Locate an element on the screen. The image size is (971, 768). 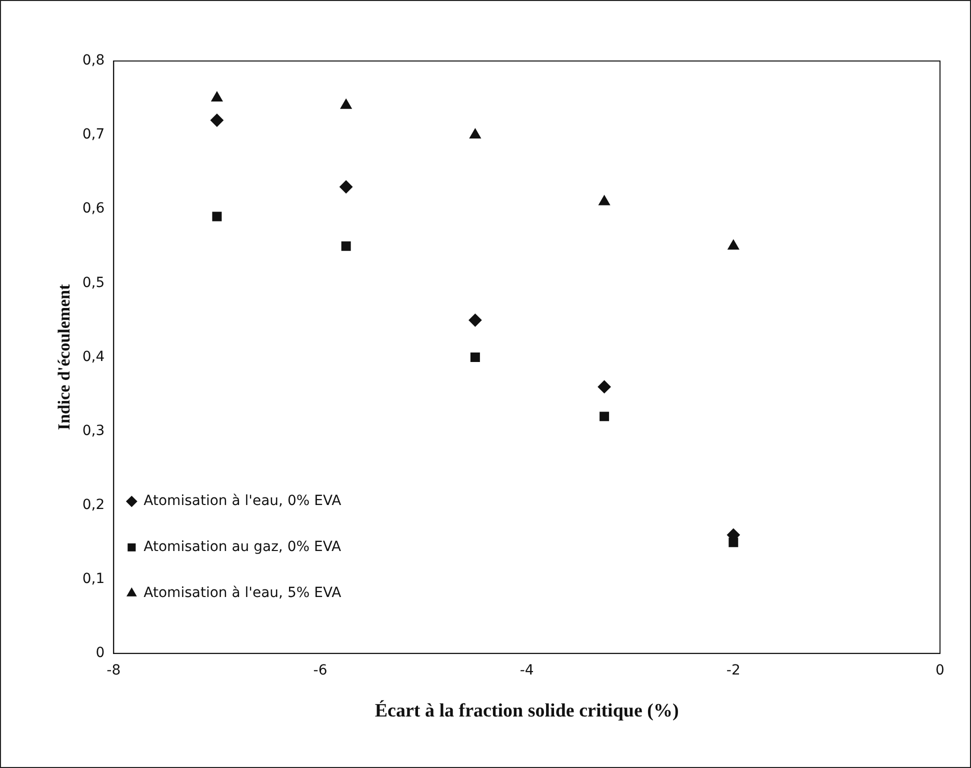
x-tick-label: 0 is located at coordinates (940, 670).